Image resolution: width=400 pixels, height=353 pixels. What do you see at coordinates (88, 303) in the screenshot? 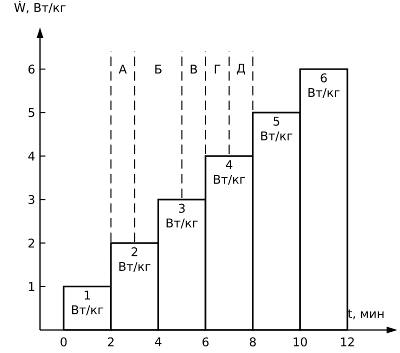
I see `data-label: 1 Вт/кг` at bounding box center [88, 303].